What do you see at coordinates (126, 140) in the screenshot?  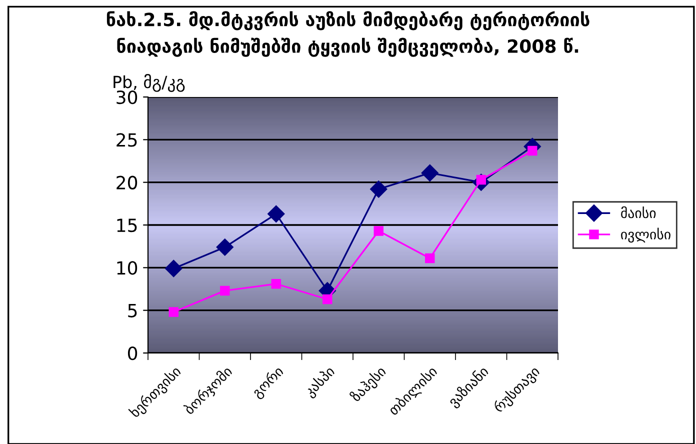 I see `y-tick-label: 25` at bounding box center [126, 140].